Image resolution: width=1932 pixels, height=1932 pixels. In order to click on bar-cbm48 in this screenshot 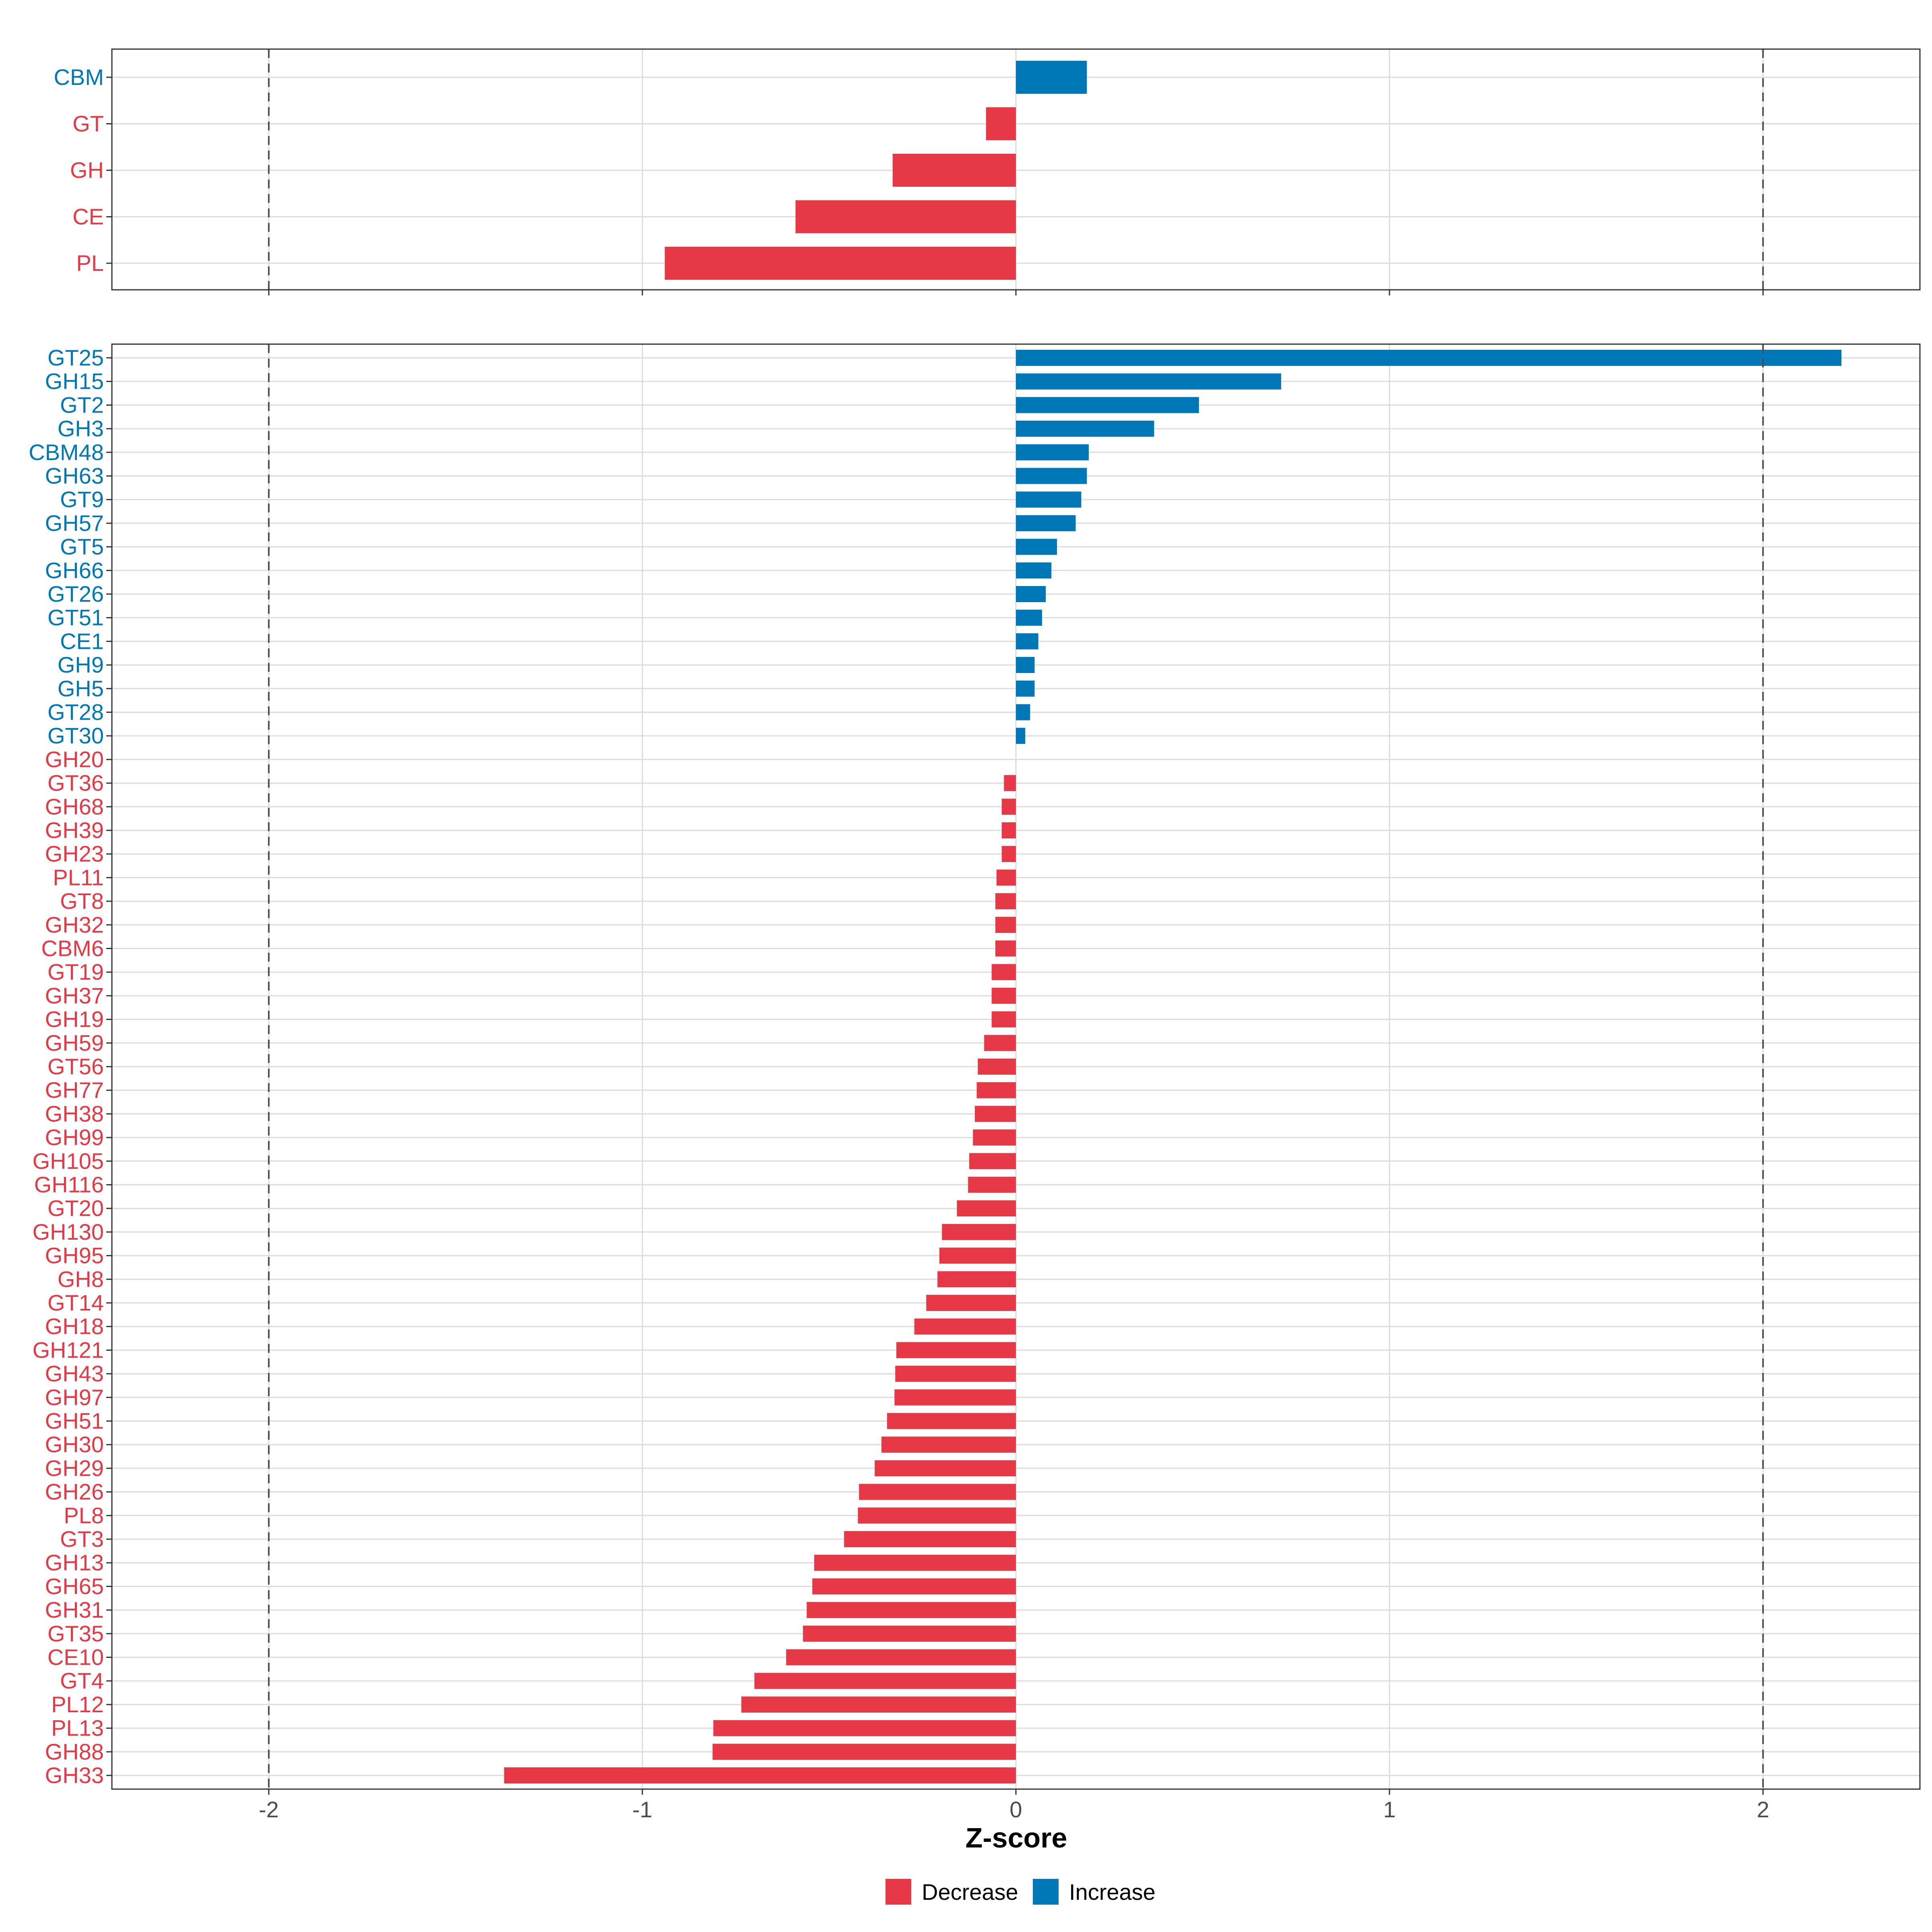, I will do `click(1052, 452)`.